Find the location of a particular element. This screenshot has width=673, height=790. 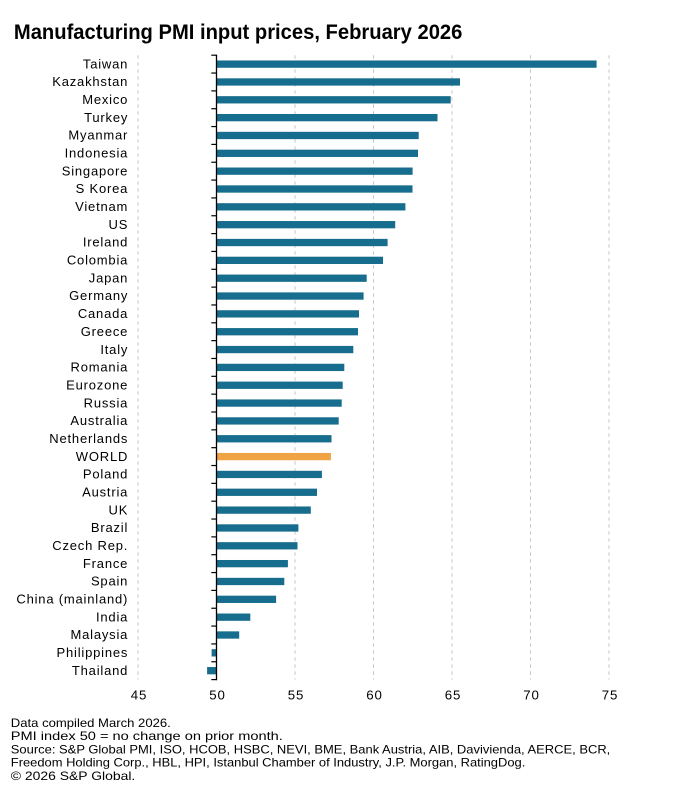

svg-text: Greece is located at coordinates (104, 331).